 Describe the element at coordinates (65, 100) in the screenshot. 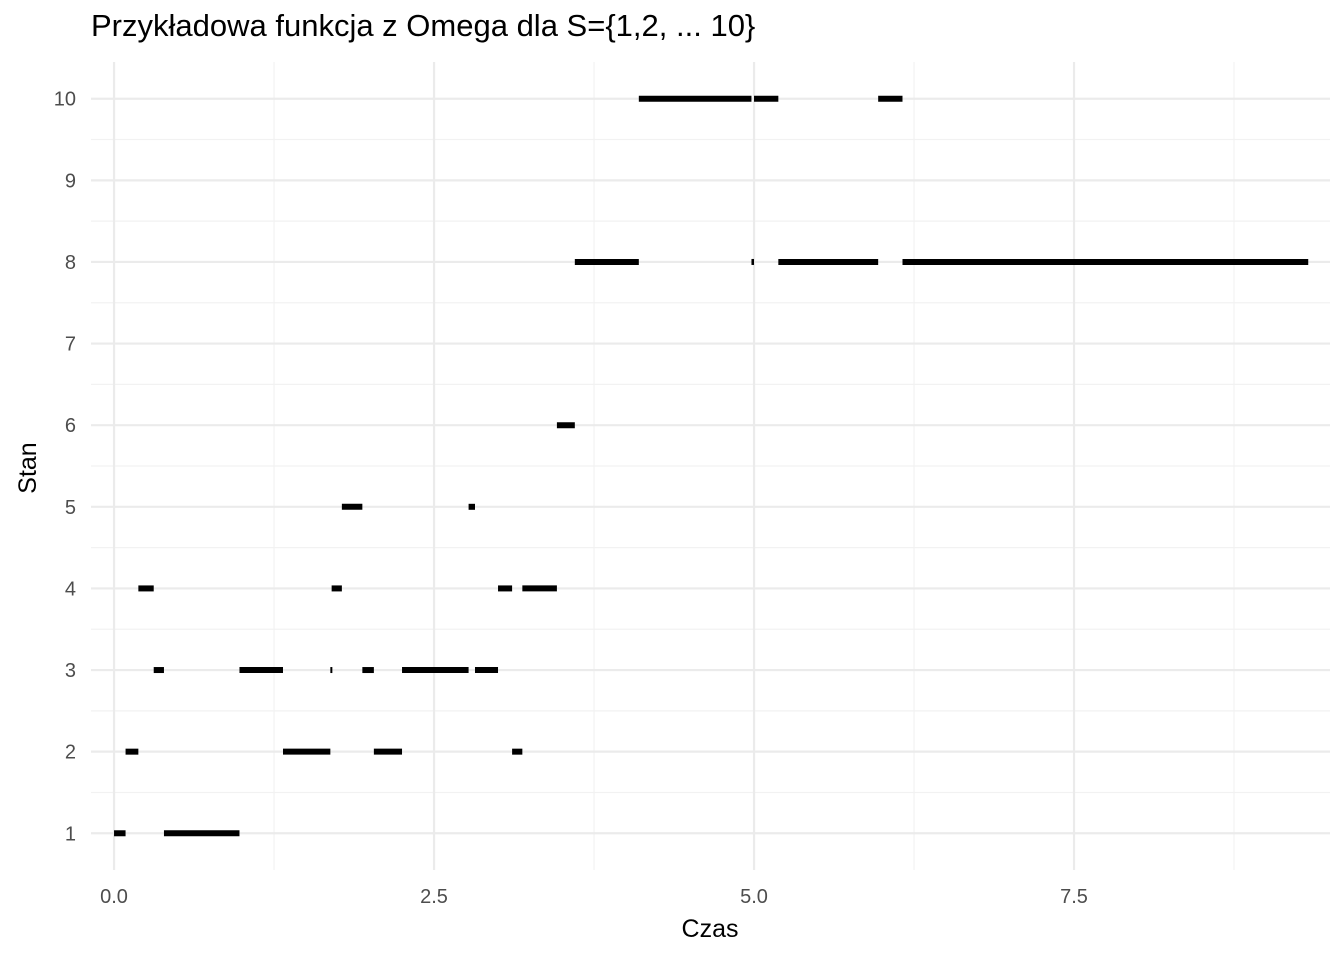

I see `y-tick-label: 10` at that location.